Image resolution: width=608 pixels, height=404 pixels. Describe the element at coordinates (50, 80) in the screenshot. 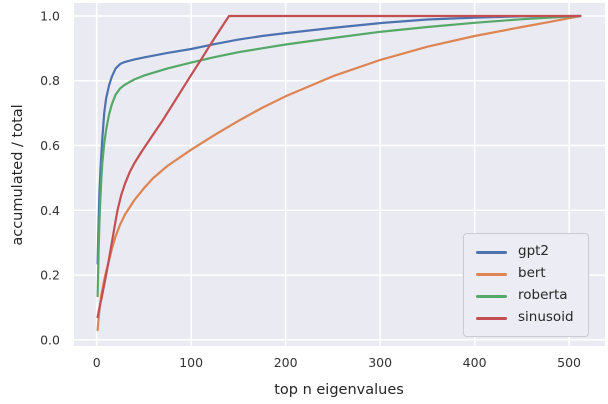

I see `y-tick-label: 0.8` at that location.